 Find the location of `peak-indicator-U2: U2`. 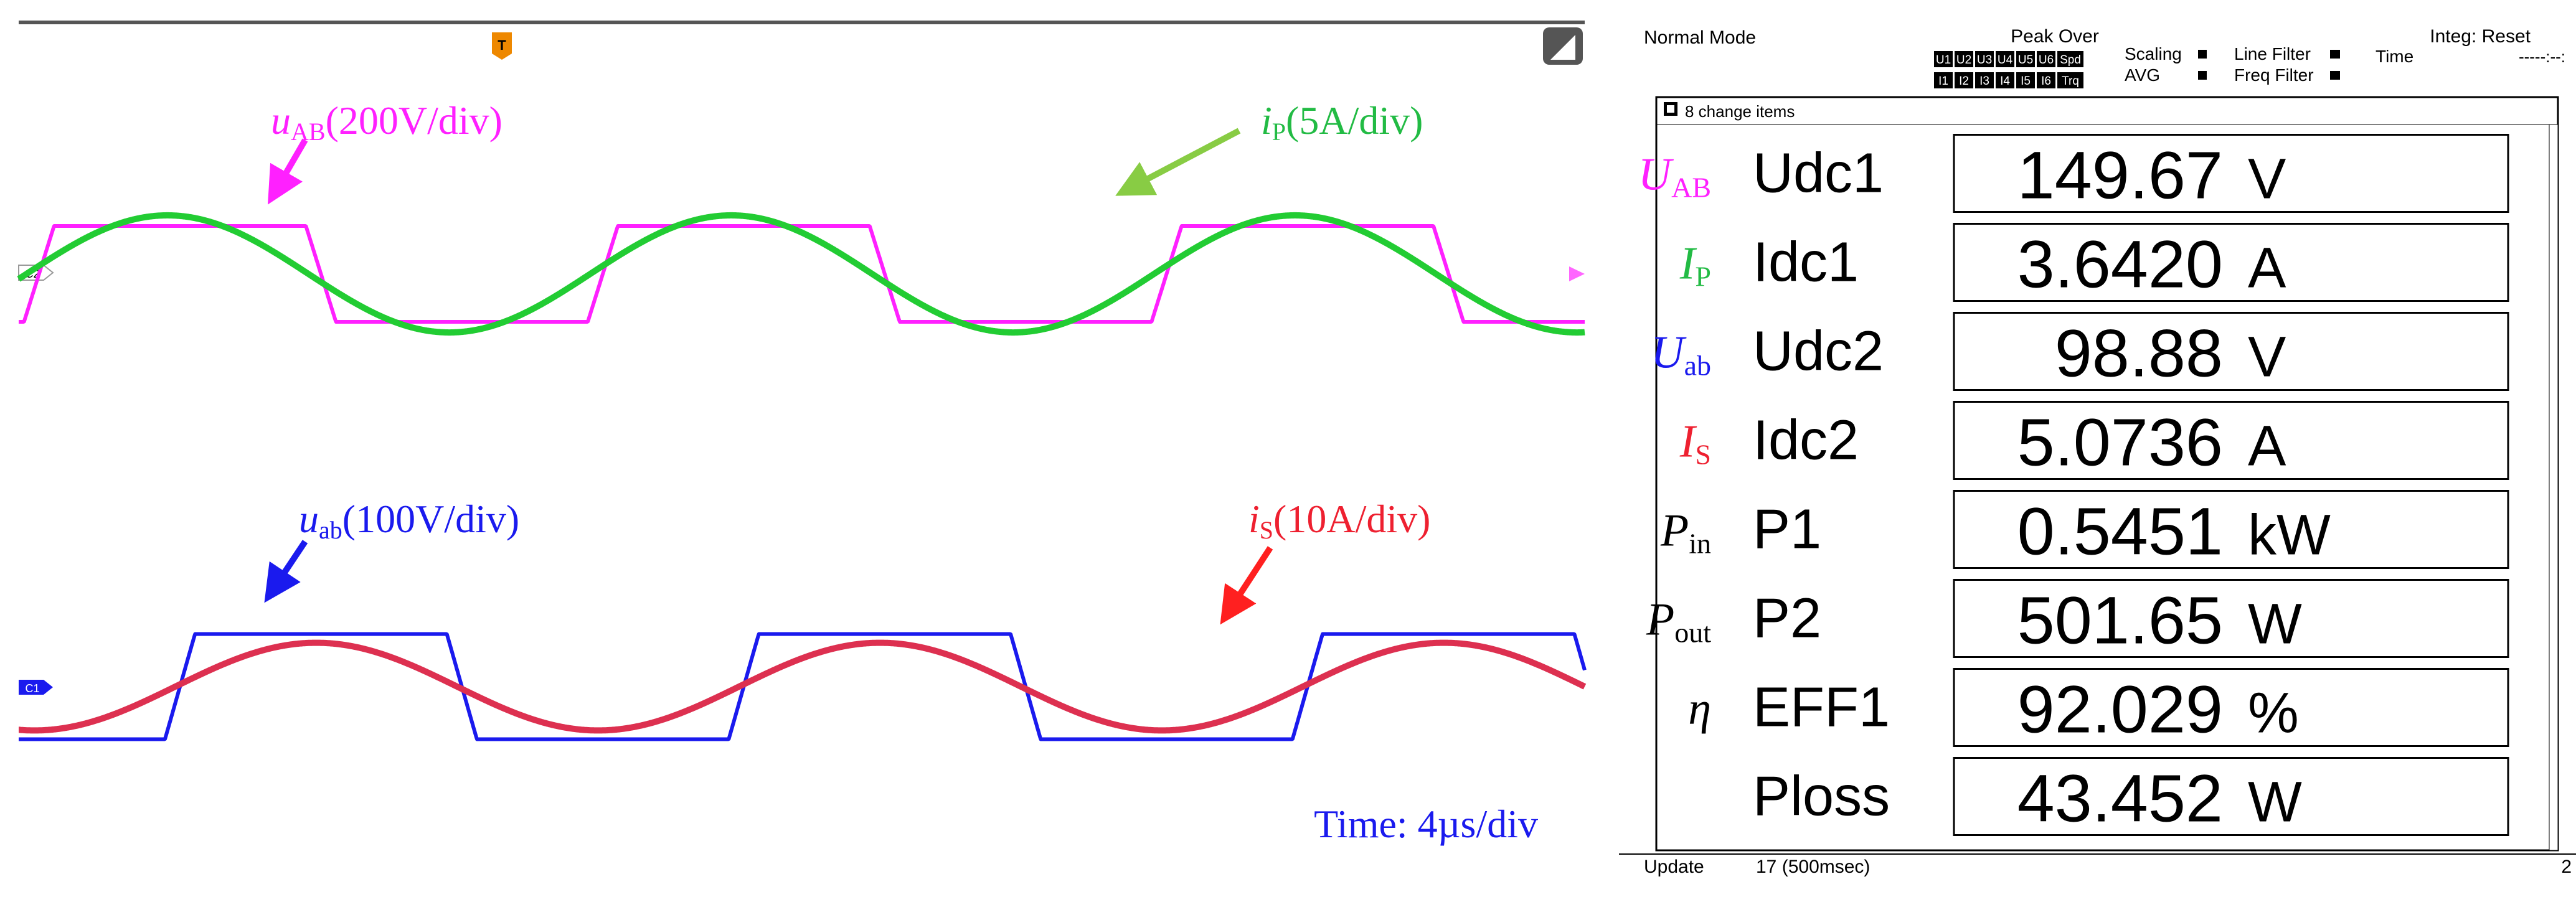

peak-indicator-U2: U2 is located at coordinates (1963, 61).